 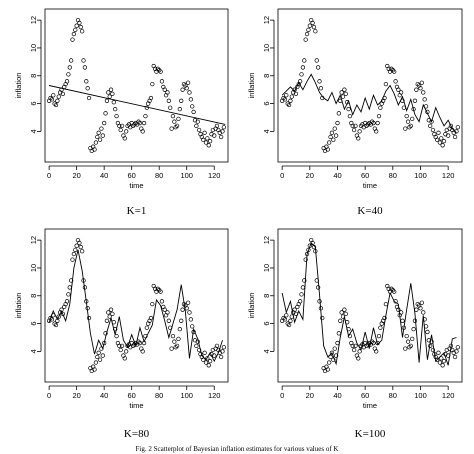 I want to click on panel-caption: K=100, so click(x=370, y=434).